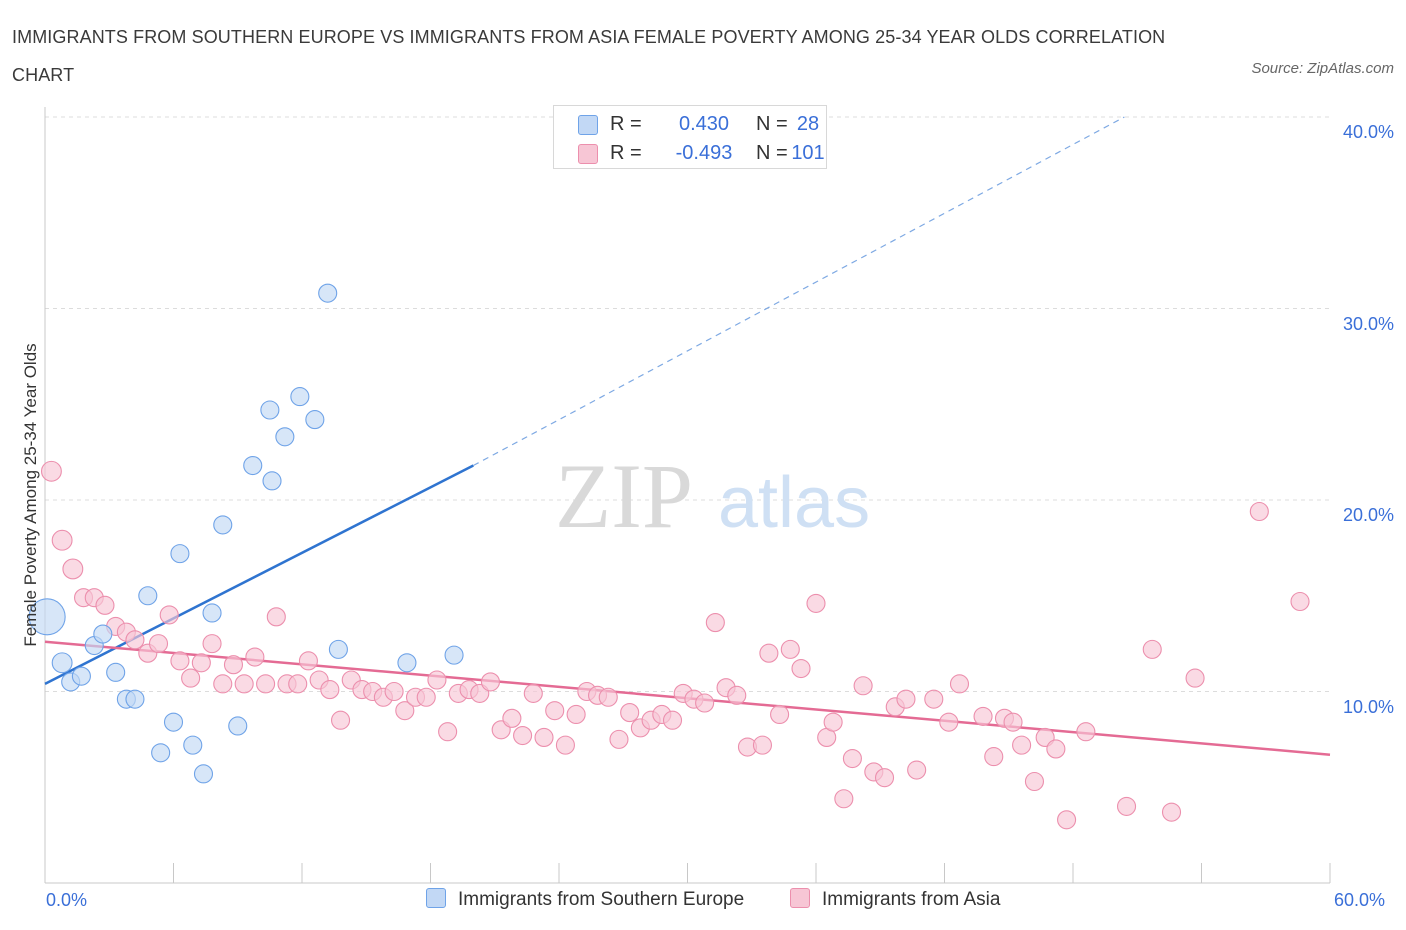 This screenshot has height=930, width=1406. What do you see at coordinates (1322, 68) in the screenshot?
I see `source-label: Source: ZipAtlas.com` at bounding box center [1322, 68].